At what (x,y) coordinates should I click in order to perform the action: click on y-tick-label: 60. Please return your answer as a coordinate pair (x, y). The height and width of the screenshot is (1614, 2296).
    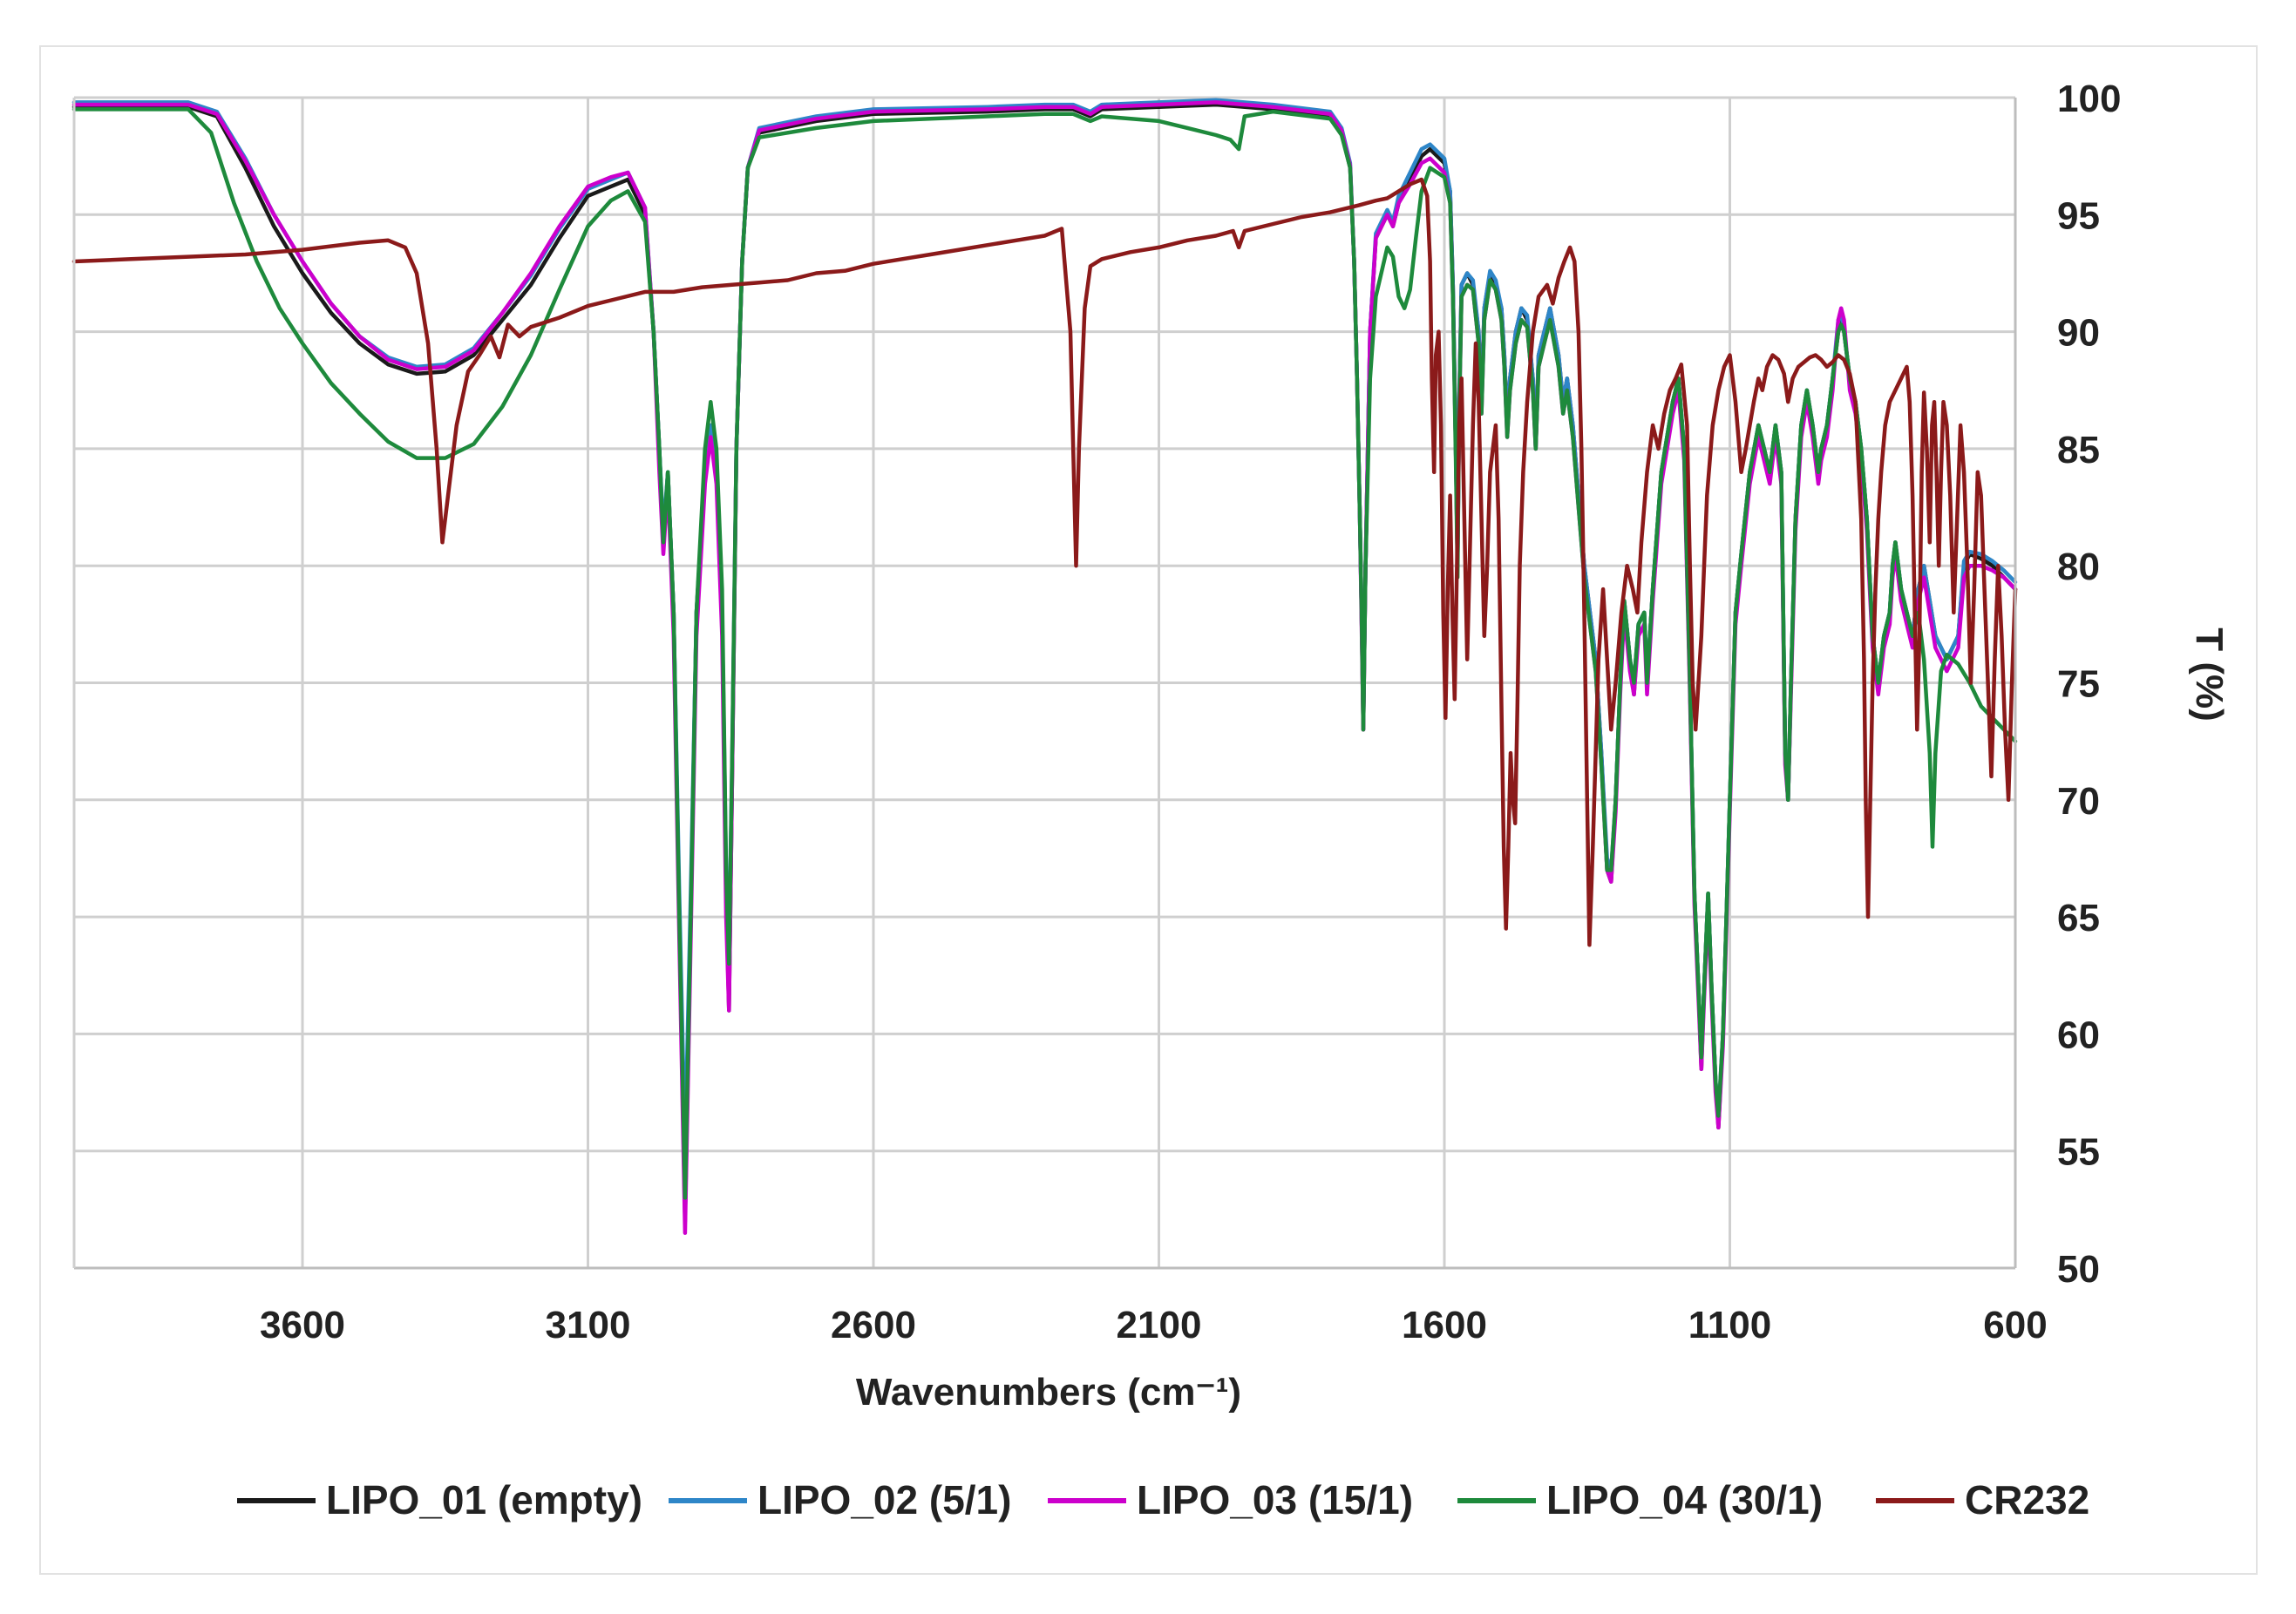
    Looking at the image, I should click on (2078, 1035).